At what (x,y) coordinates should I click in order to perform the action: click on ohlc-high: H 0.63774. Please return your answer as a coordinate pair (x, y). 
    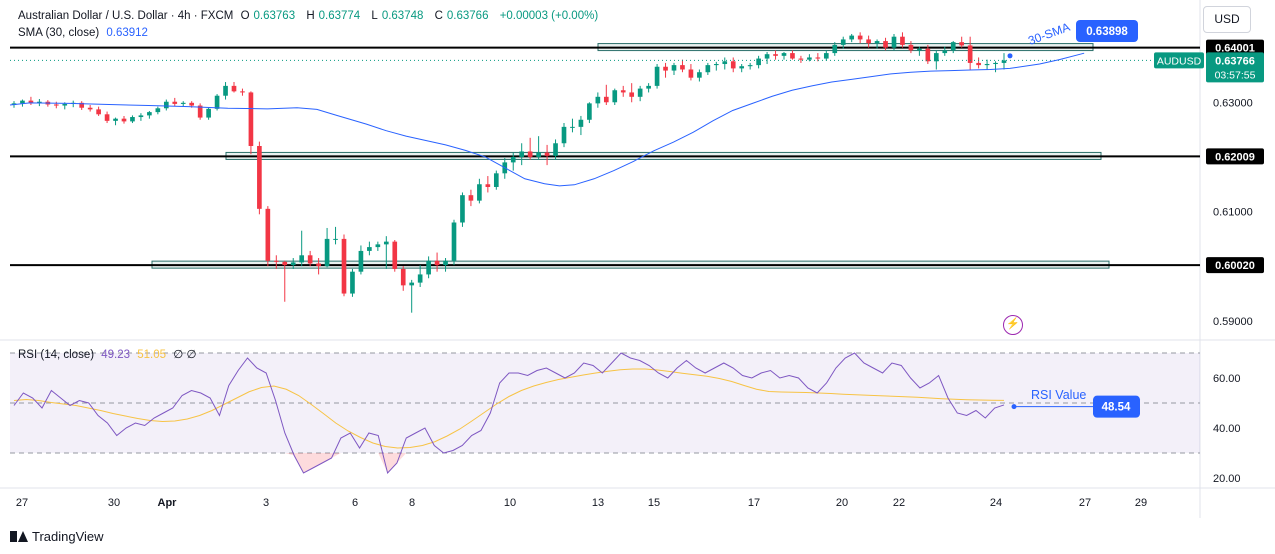
    Looking at the image, I should click on (333, 16).